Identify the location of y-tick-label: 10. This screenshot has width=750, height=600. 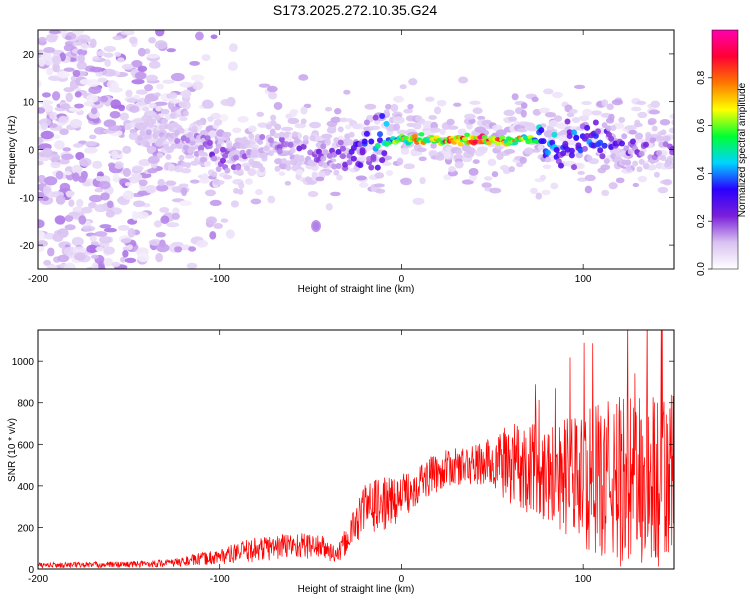
(29, 103).